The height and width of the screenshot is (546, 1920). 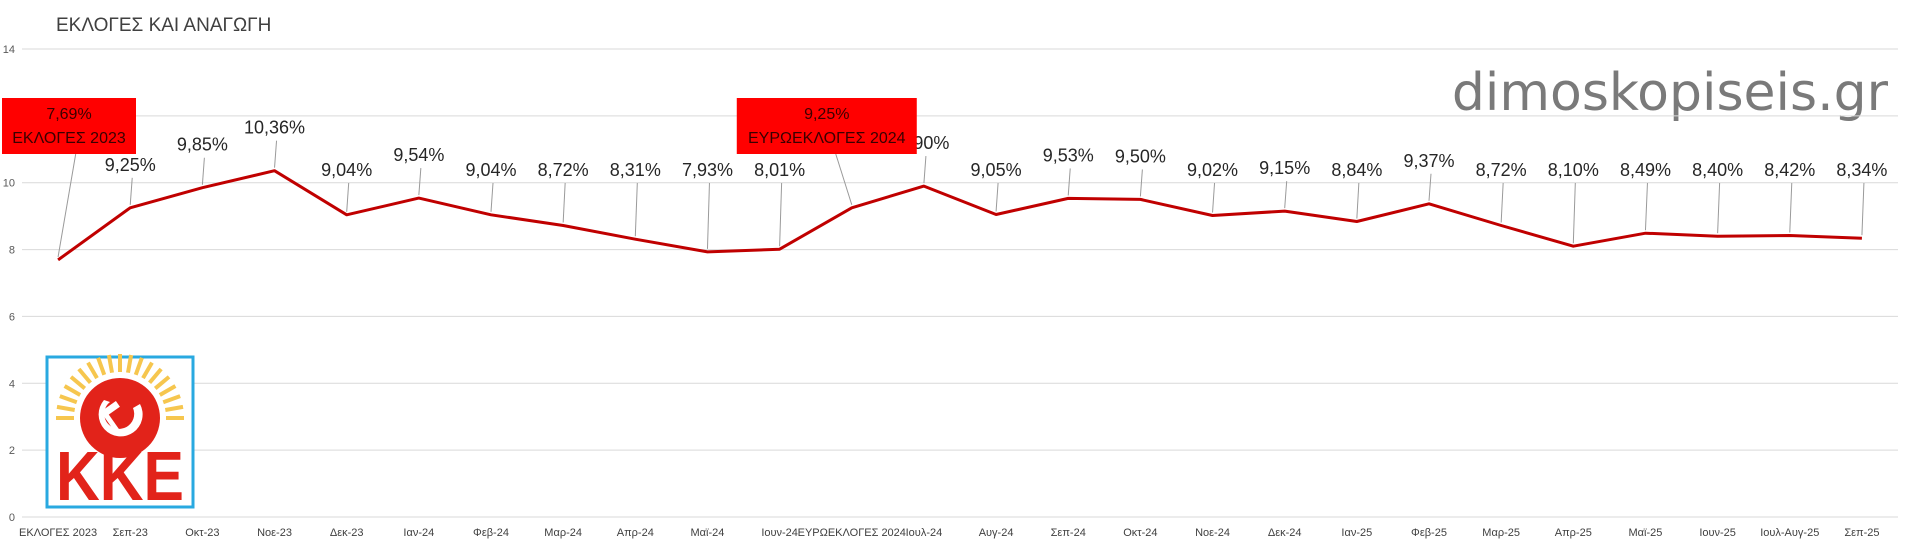 I want to click on x-tick-label: Οκτ-24, so click(x=1140, y=533).